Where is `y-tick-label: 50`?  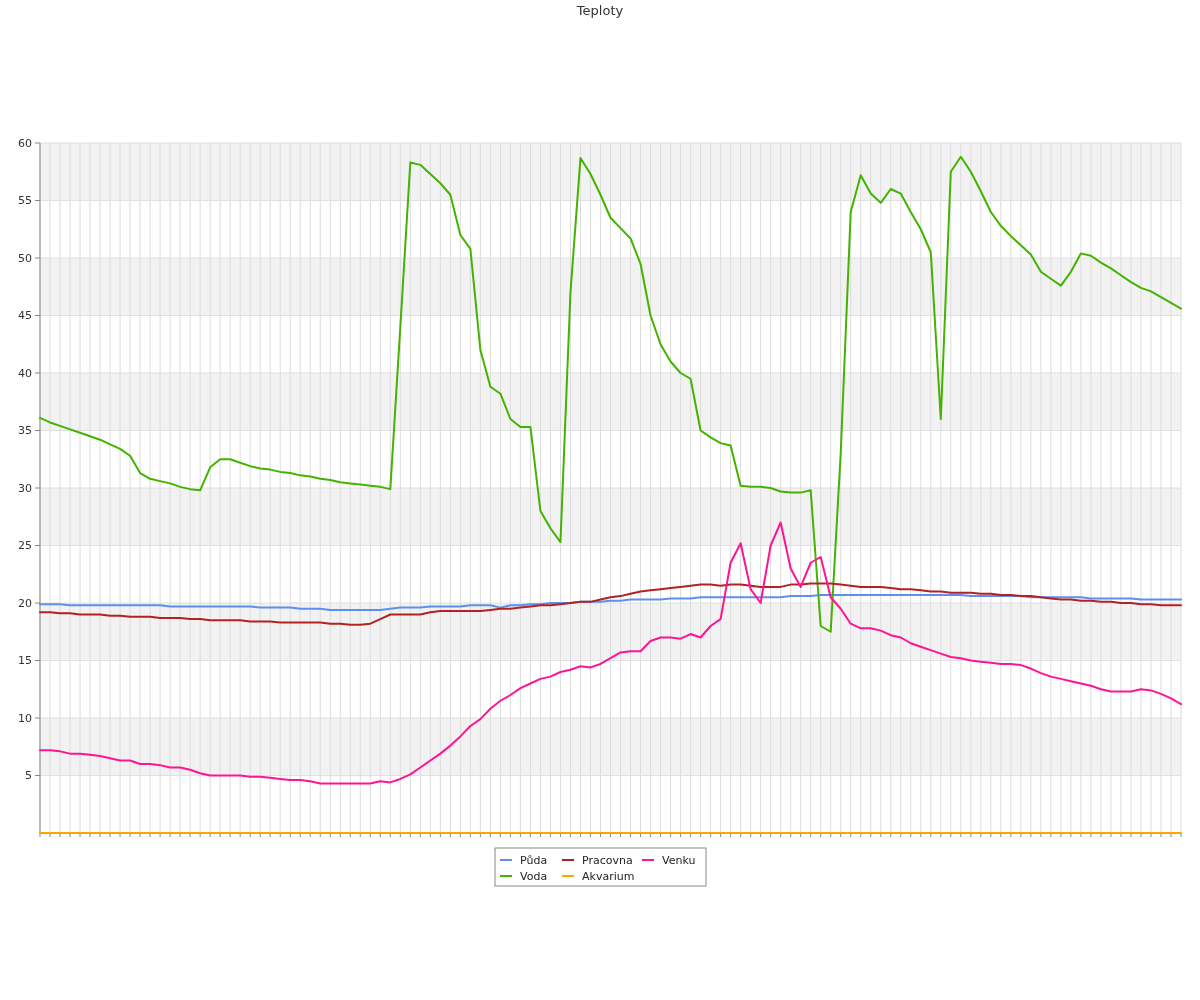 y-tick-label: 50 is located at coordinates (25, 258).